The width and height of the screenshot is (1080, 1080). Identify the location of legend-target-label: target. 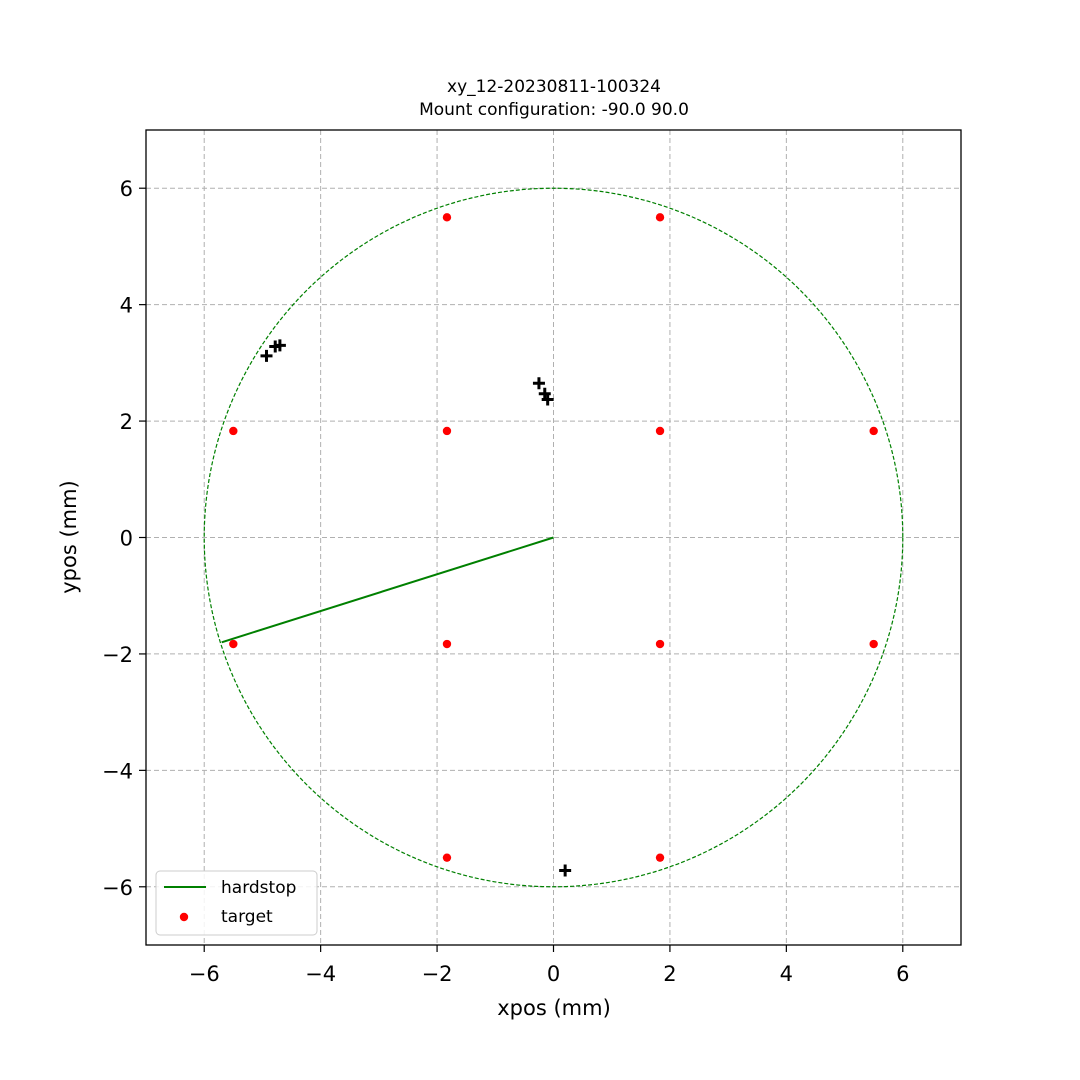
(247, 917).